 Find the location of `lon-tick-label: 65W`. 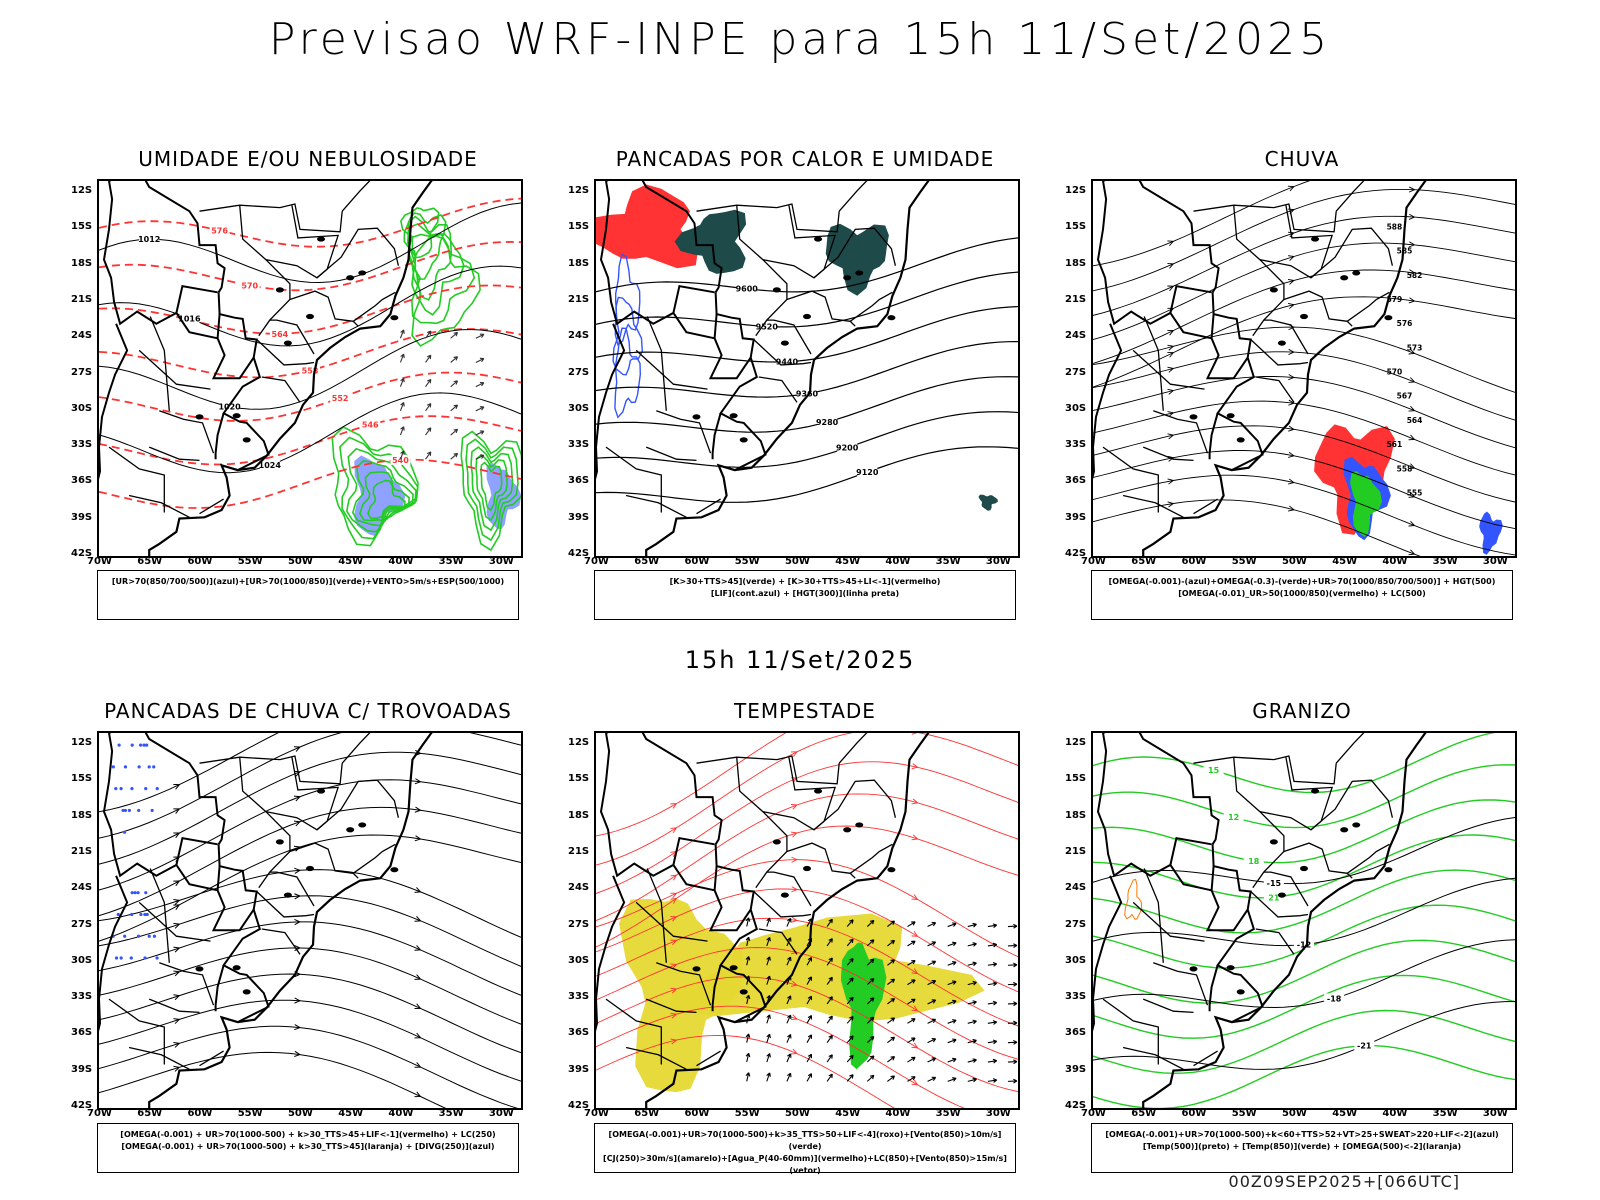

lon-tick-label: 65W is located at coordinates (1144, 1113).